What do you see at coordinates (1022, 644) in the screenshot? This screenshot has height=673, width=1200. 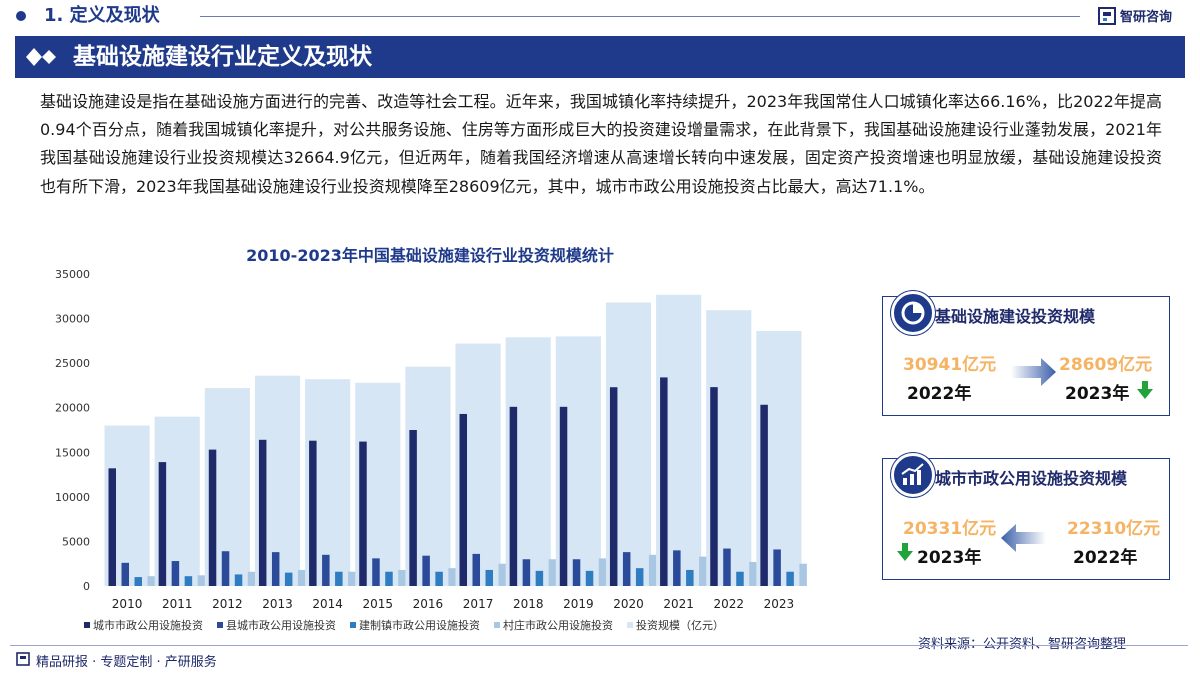 I see `data-source: 资料来源：公开资料、智研咨询整理` at bounding box center [1022, 644].